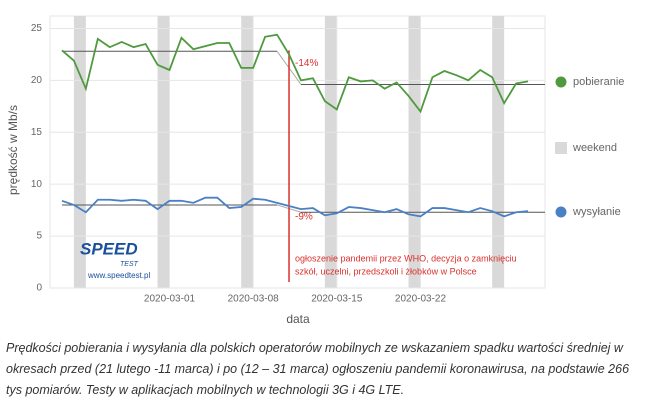  Describe the element at coordinates (37, 132) in the screenshot. I see `y-tick-label: 15` at that location.